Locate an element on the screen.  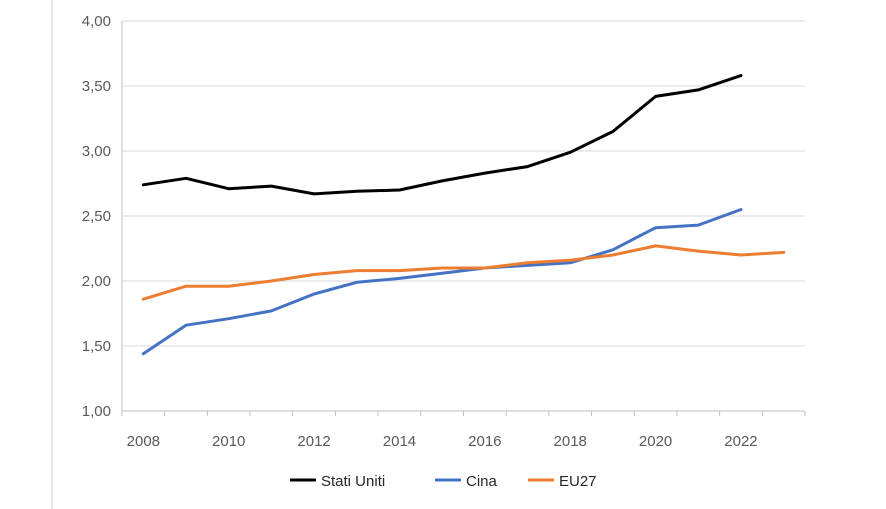
legend-label: Cina is located at coordinates (482, 481).